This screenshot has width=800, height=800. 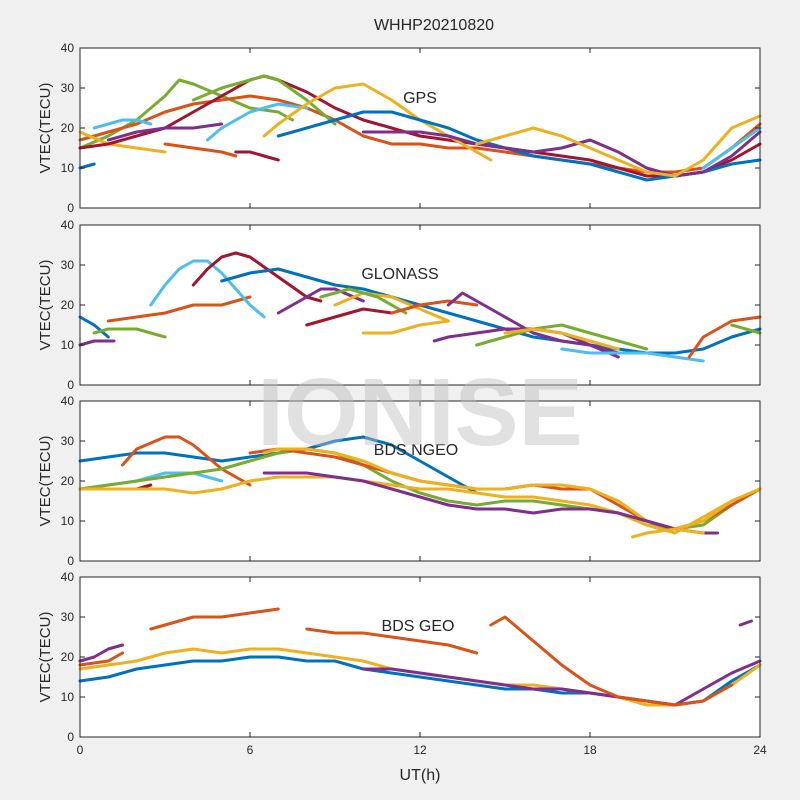 What do you see at coordinates (80, 750) in the screenshot?
I see `x-tick-label: 0` at bounding box center [80, 750].